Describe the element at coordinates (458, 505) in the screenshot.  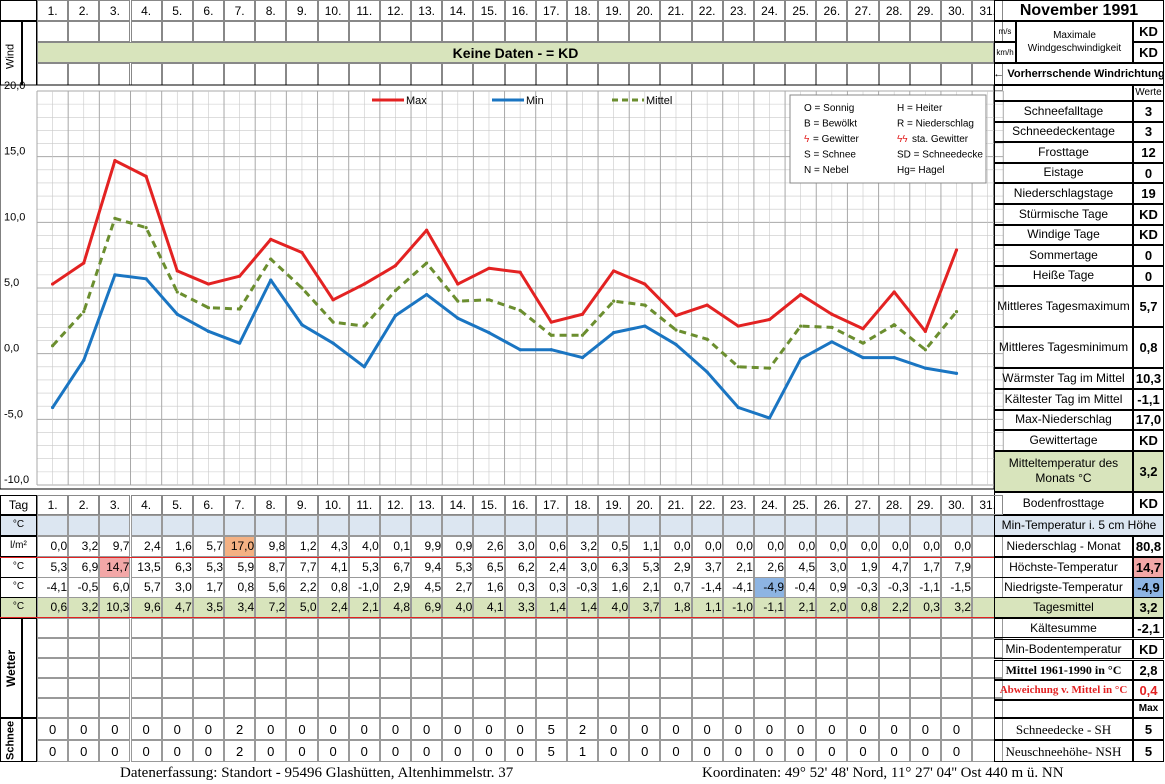
I see `day-header-bottom: 14.` at that location.